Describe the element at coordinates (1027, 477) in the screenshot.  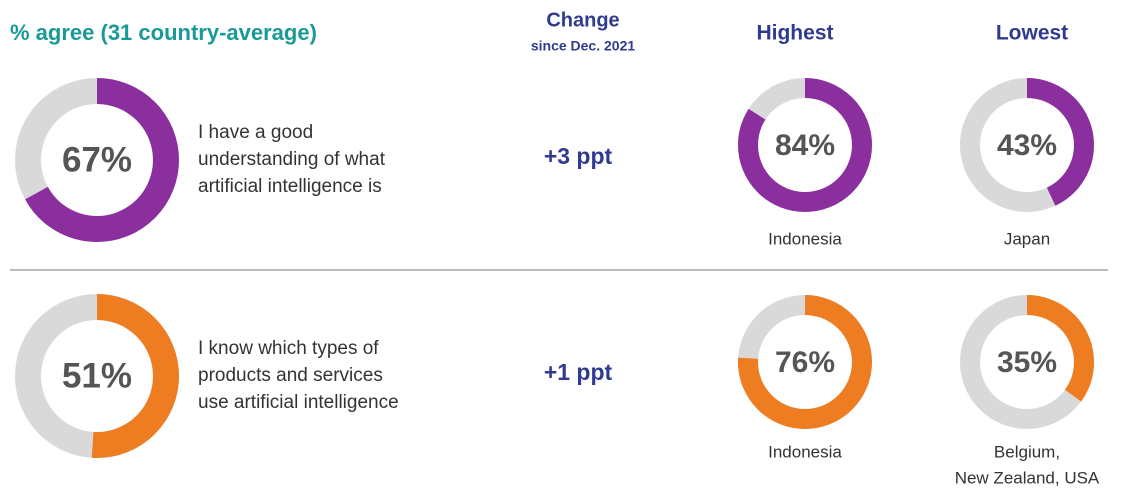
I see `country: New Zealand, USA` at that location.